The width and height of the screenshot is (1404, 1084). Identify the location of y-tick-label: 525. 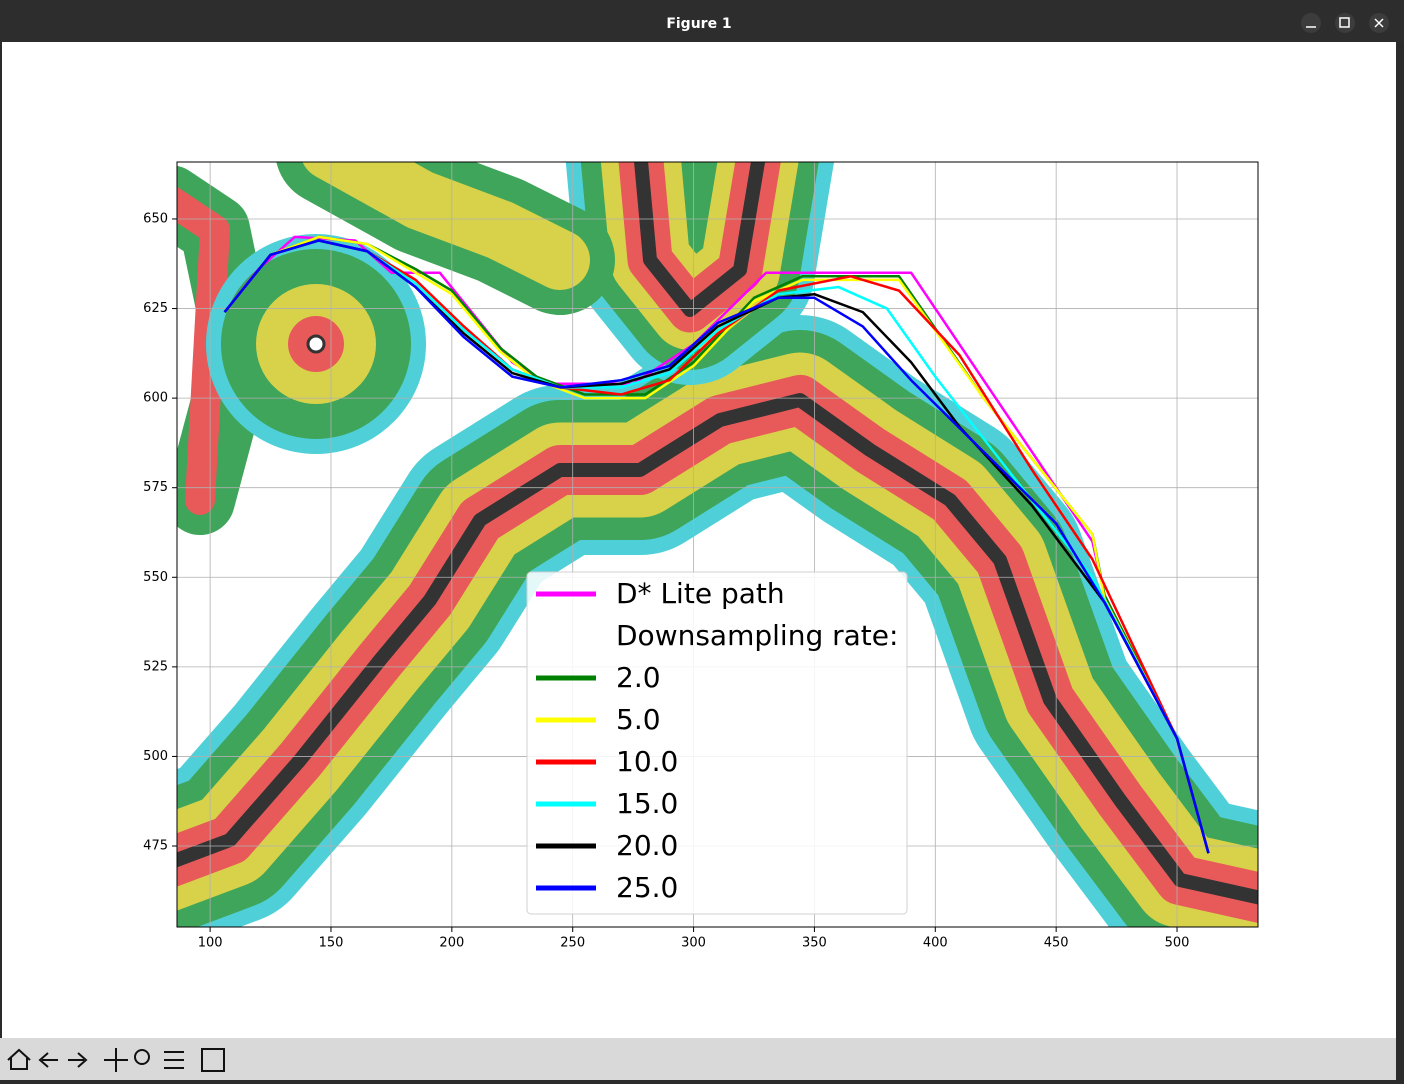
(155, 666).